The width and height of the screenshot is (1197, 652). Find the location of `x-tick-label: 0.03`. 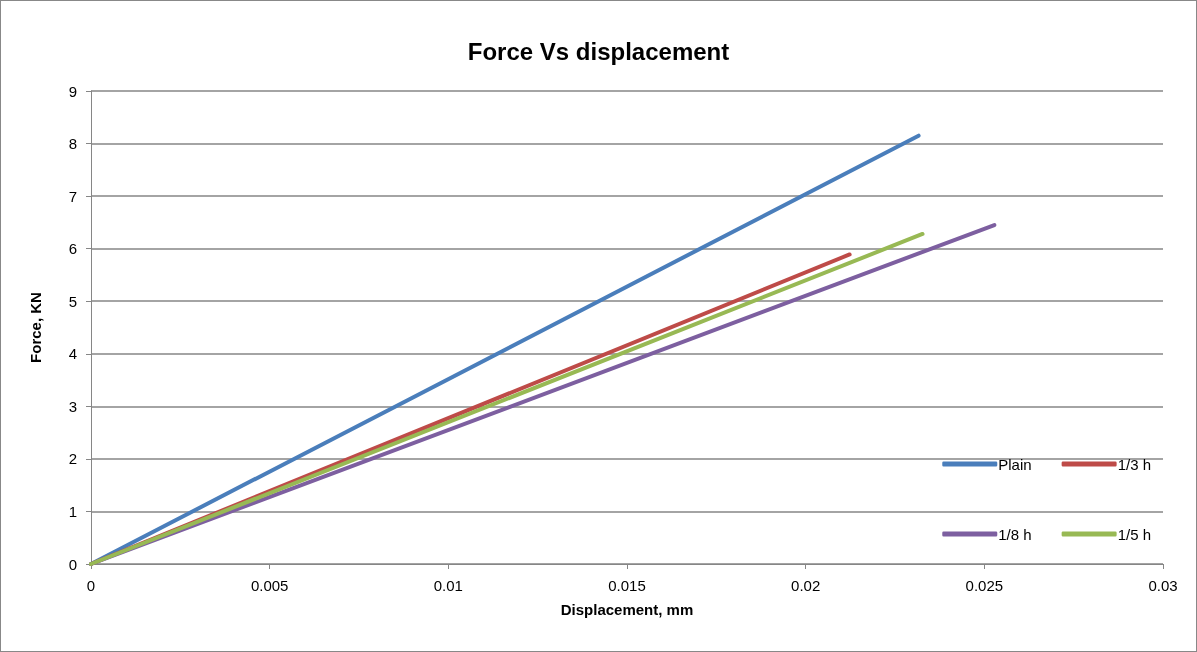

x-tick-label: 0.03 is located at coordinates (1163, 585).